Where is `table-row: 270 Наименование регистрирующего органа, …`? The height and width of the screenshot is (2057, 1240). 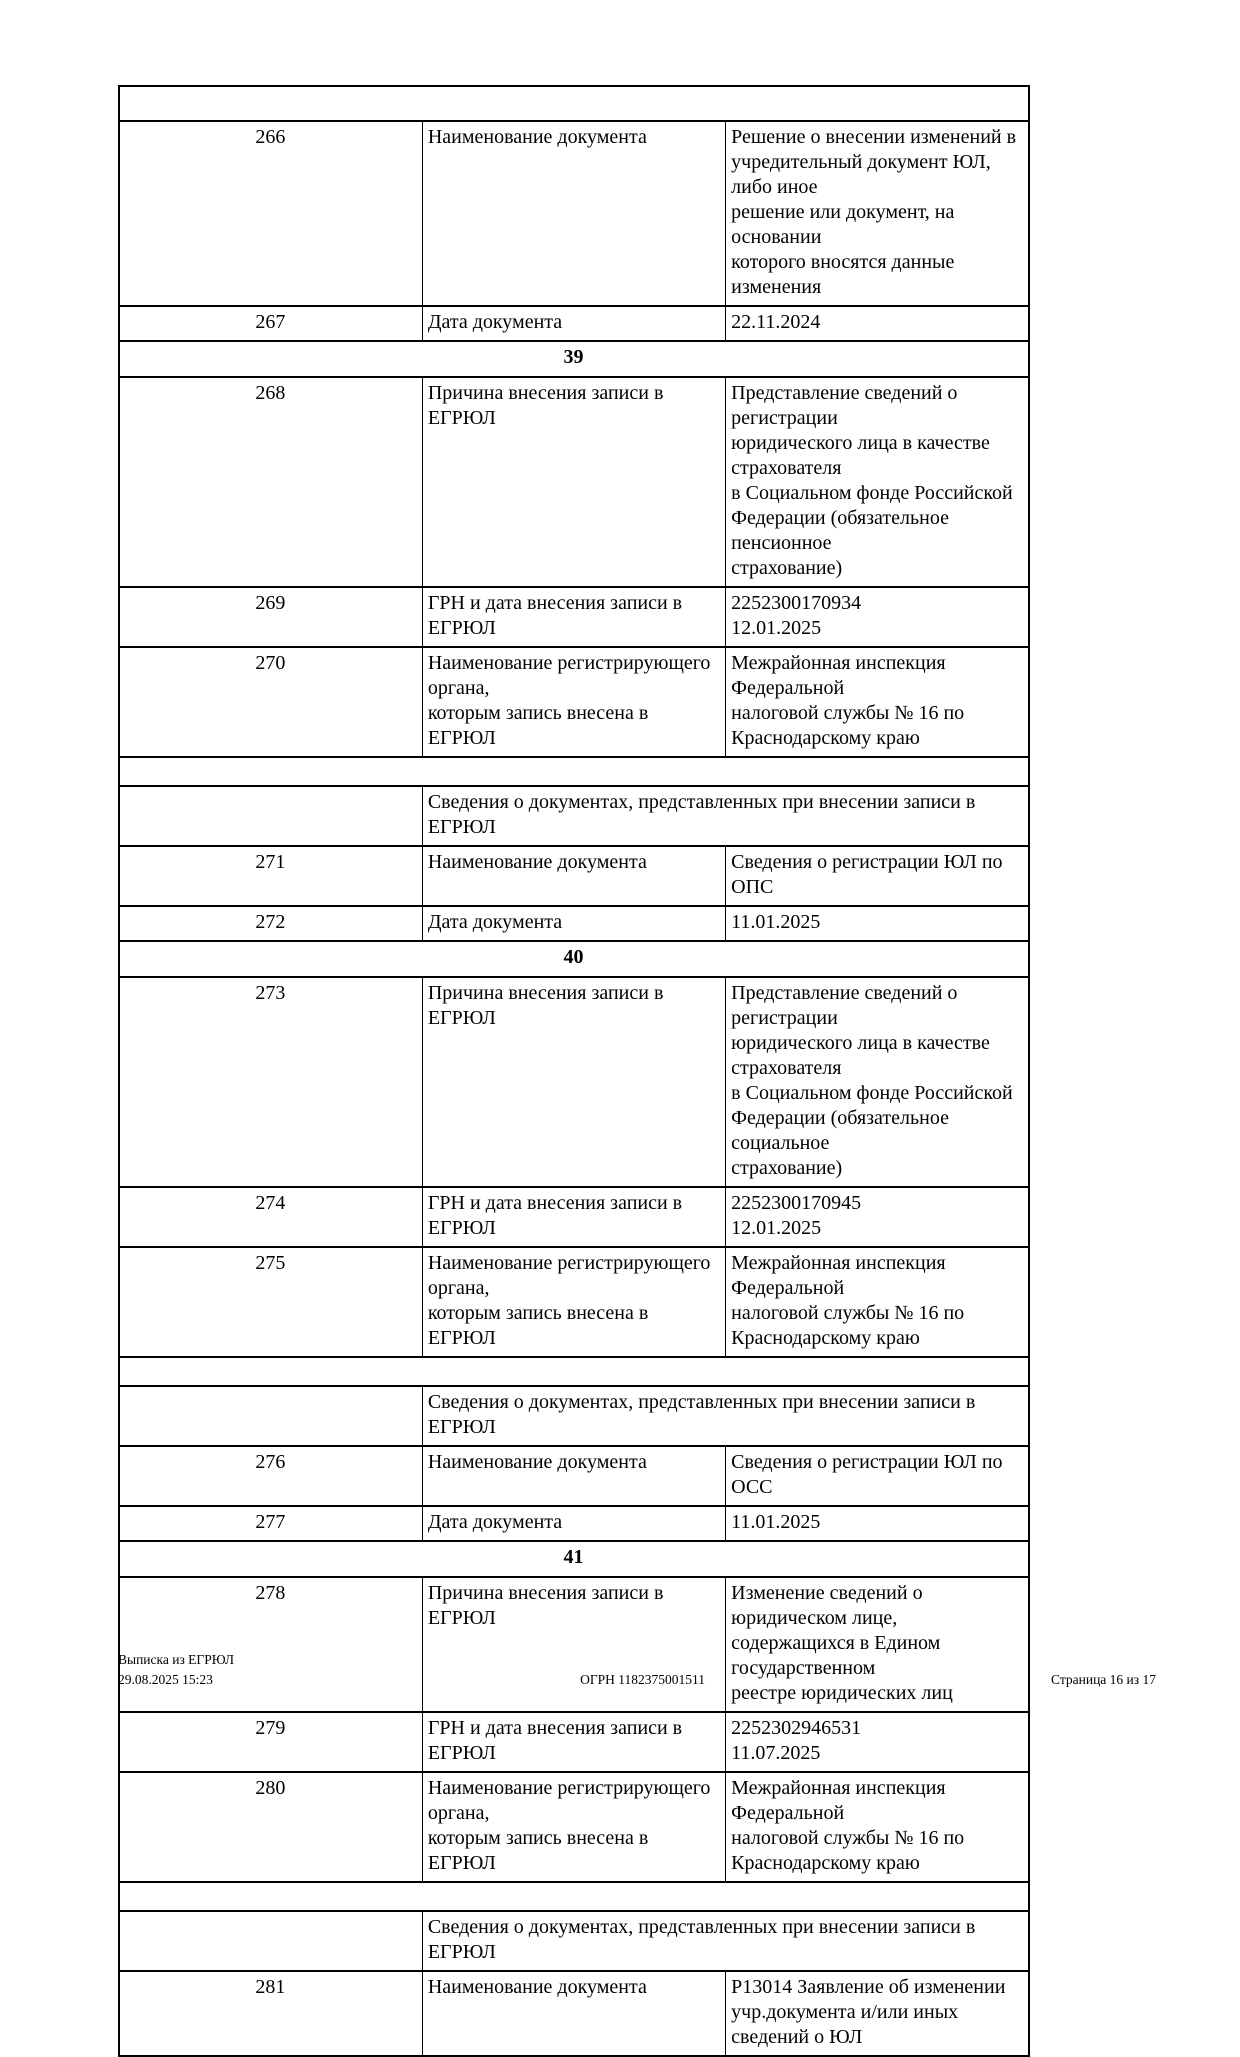 table-row: 270 Наименование регистрирующего органа, … is located at coordinates (574, 702).